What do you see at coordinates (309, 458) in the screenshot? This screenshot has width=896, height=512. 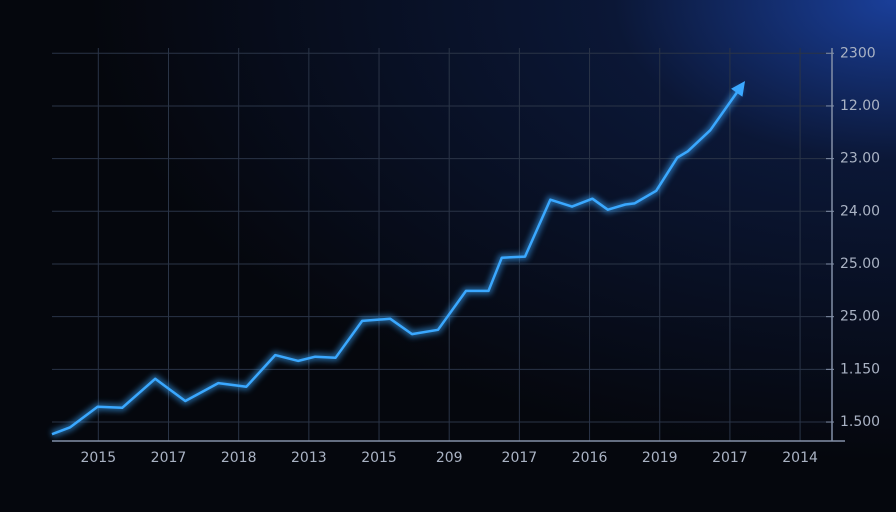 I see `x-tick-label: 2013` at bounding box center [309, 458].